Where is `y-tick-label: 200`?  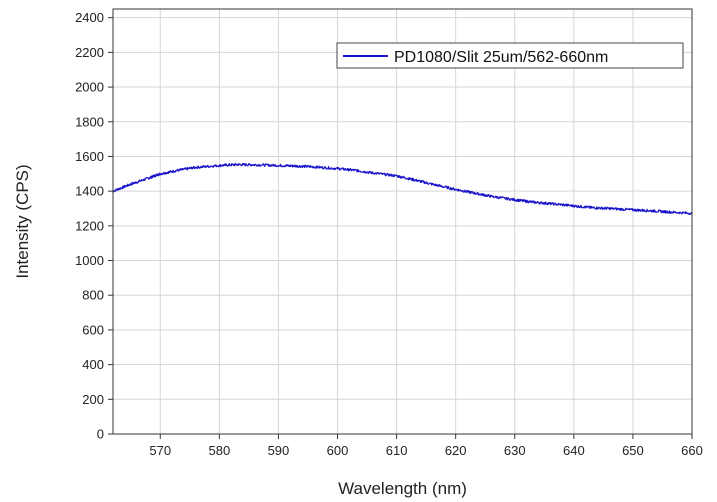
y-tick-label: 200 is located at coordinates (93, 399).